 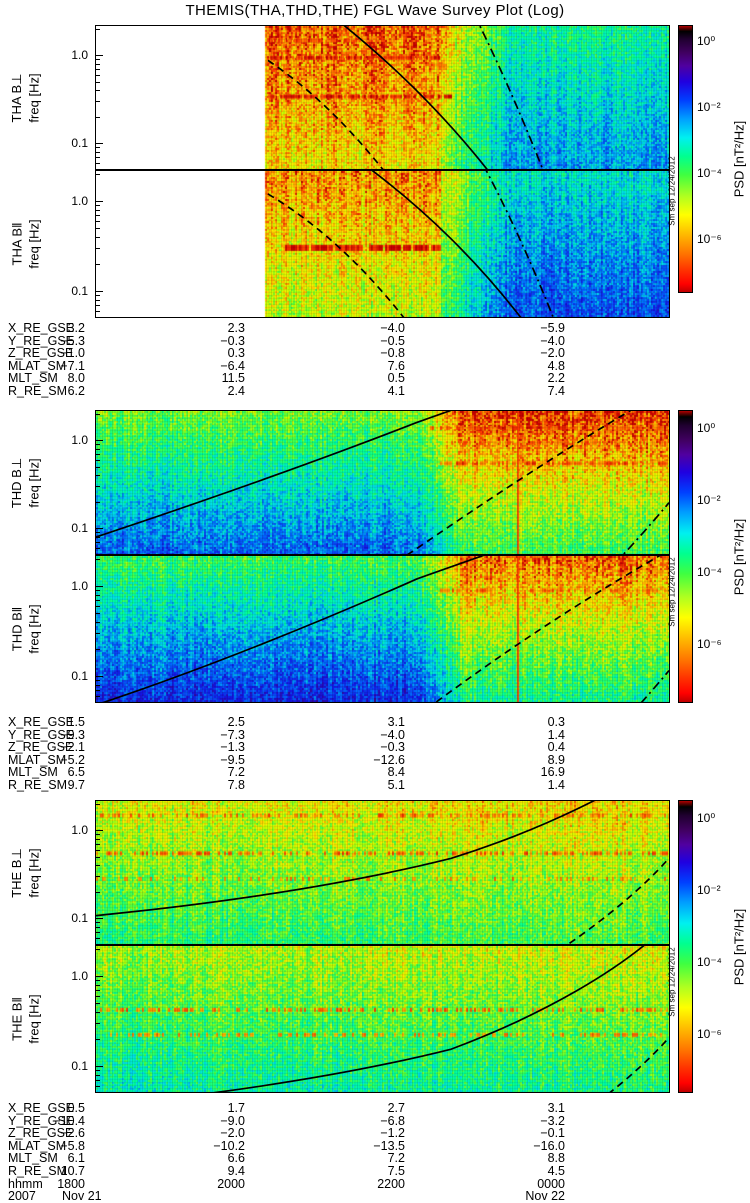 I want to click on ephemeris-value: −5.3, so click(x=72, y=340).